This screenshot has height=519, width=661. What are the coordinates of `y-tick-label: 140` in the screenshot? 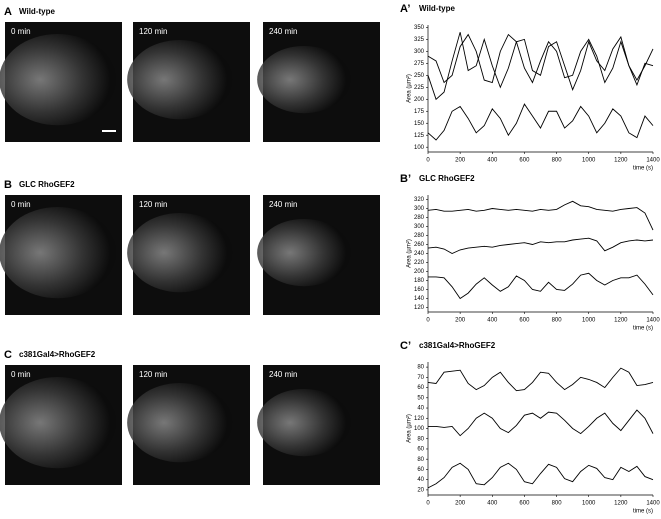 It's located at (419, 299).